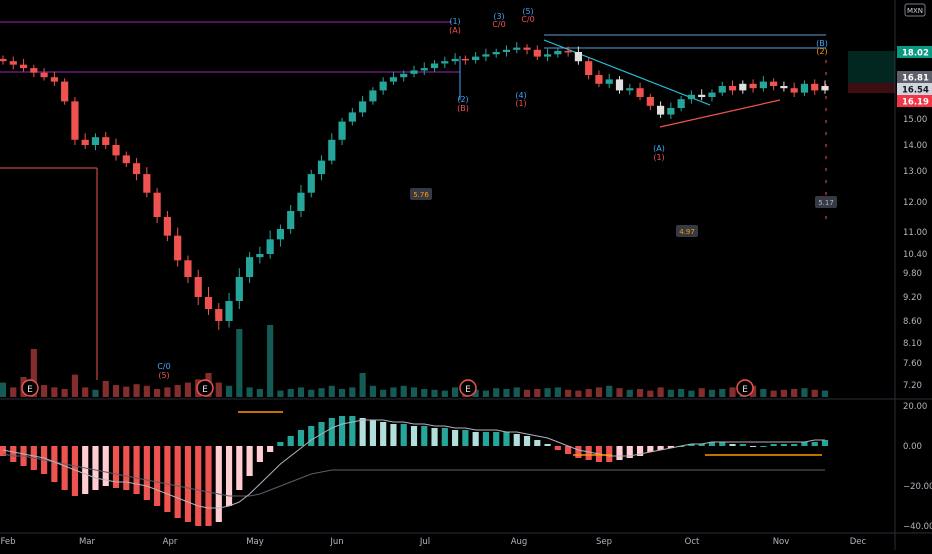 This screenshot has width=932, height=554. Describe the element at coordinates (30, 388) in the screenshot. I see `earnings-event-icon` at that location.